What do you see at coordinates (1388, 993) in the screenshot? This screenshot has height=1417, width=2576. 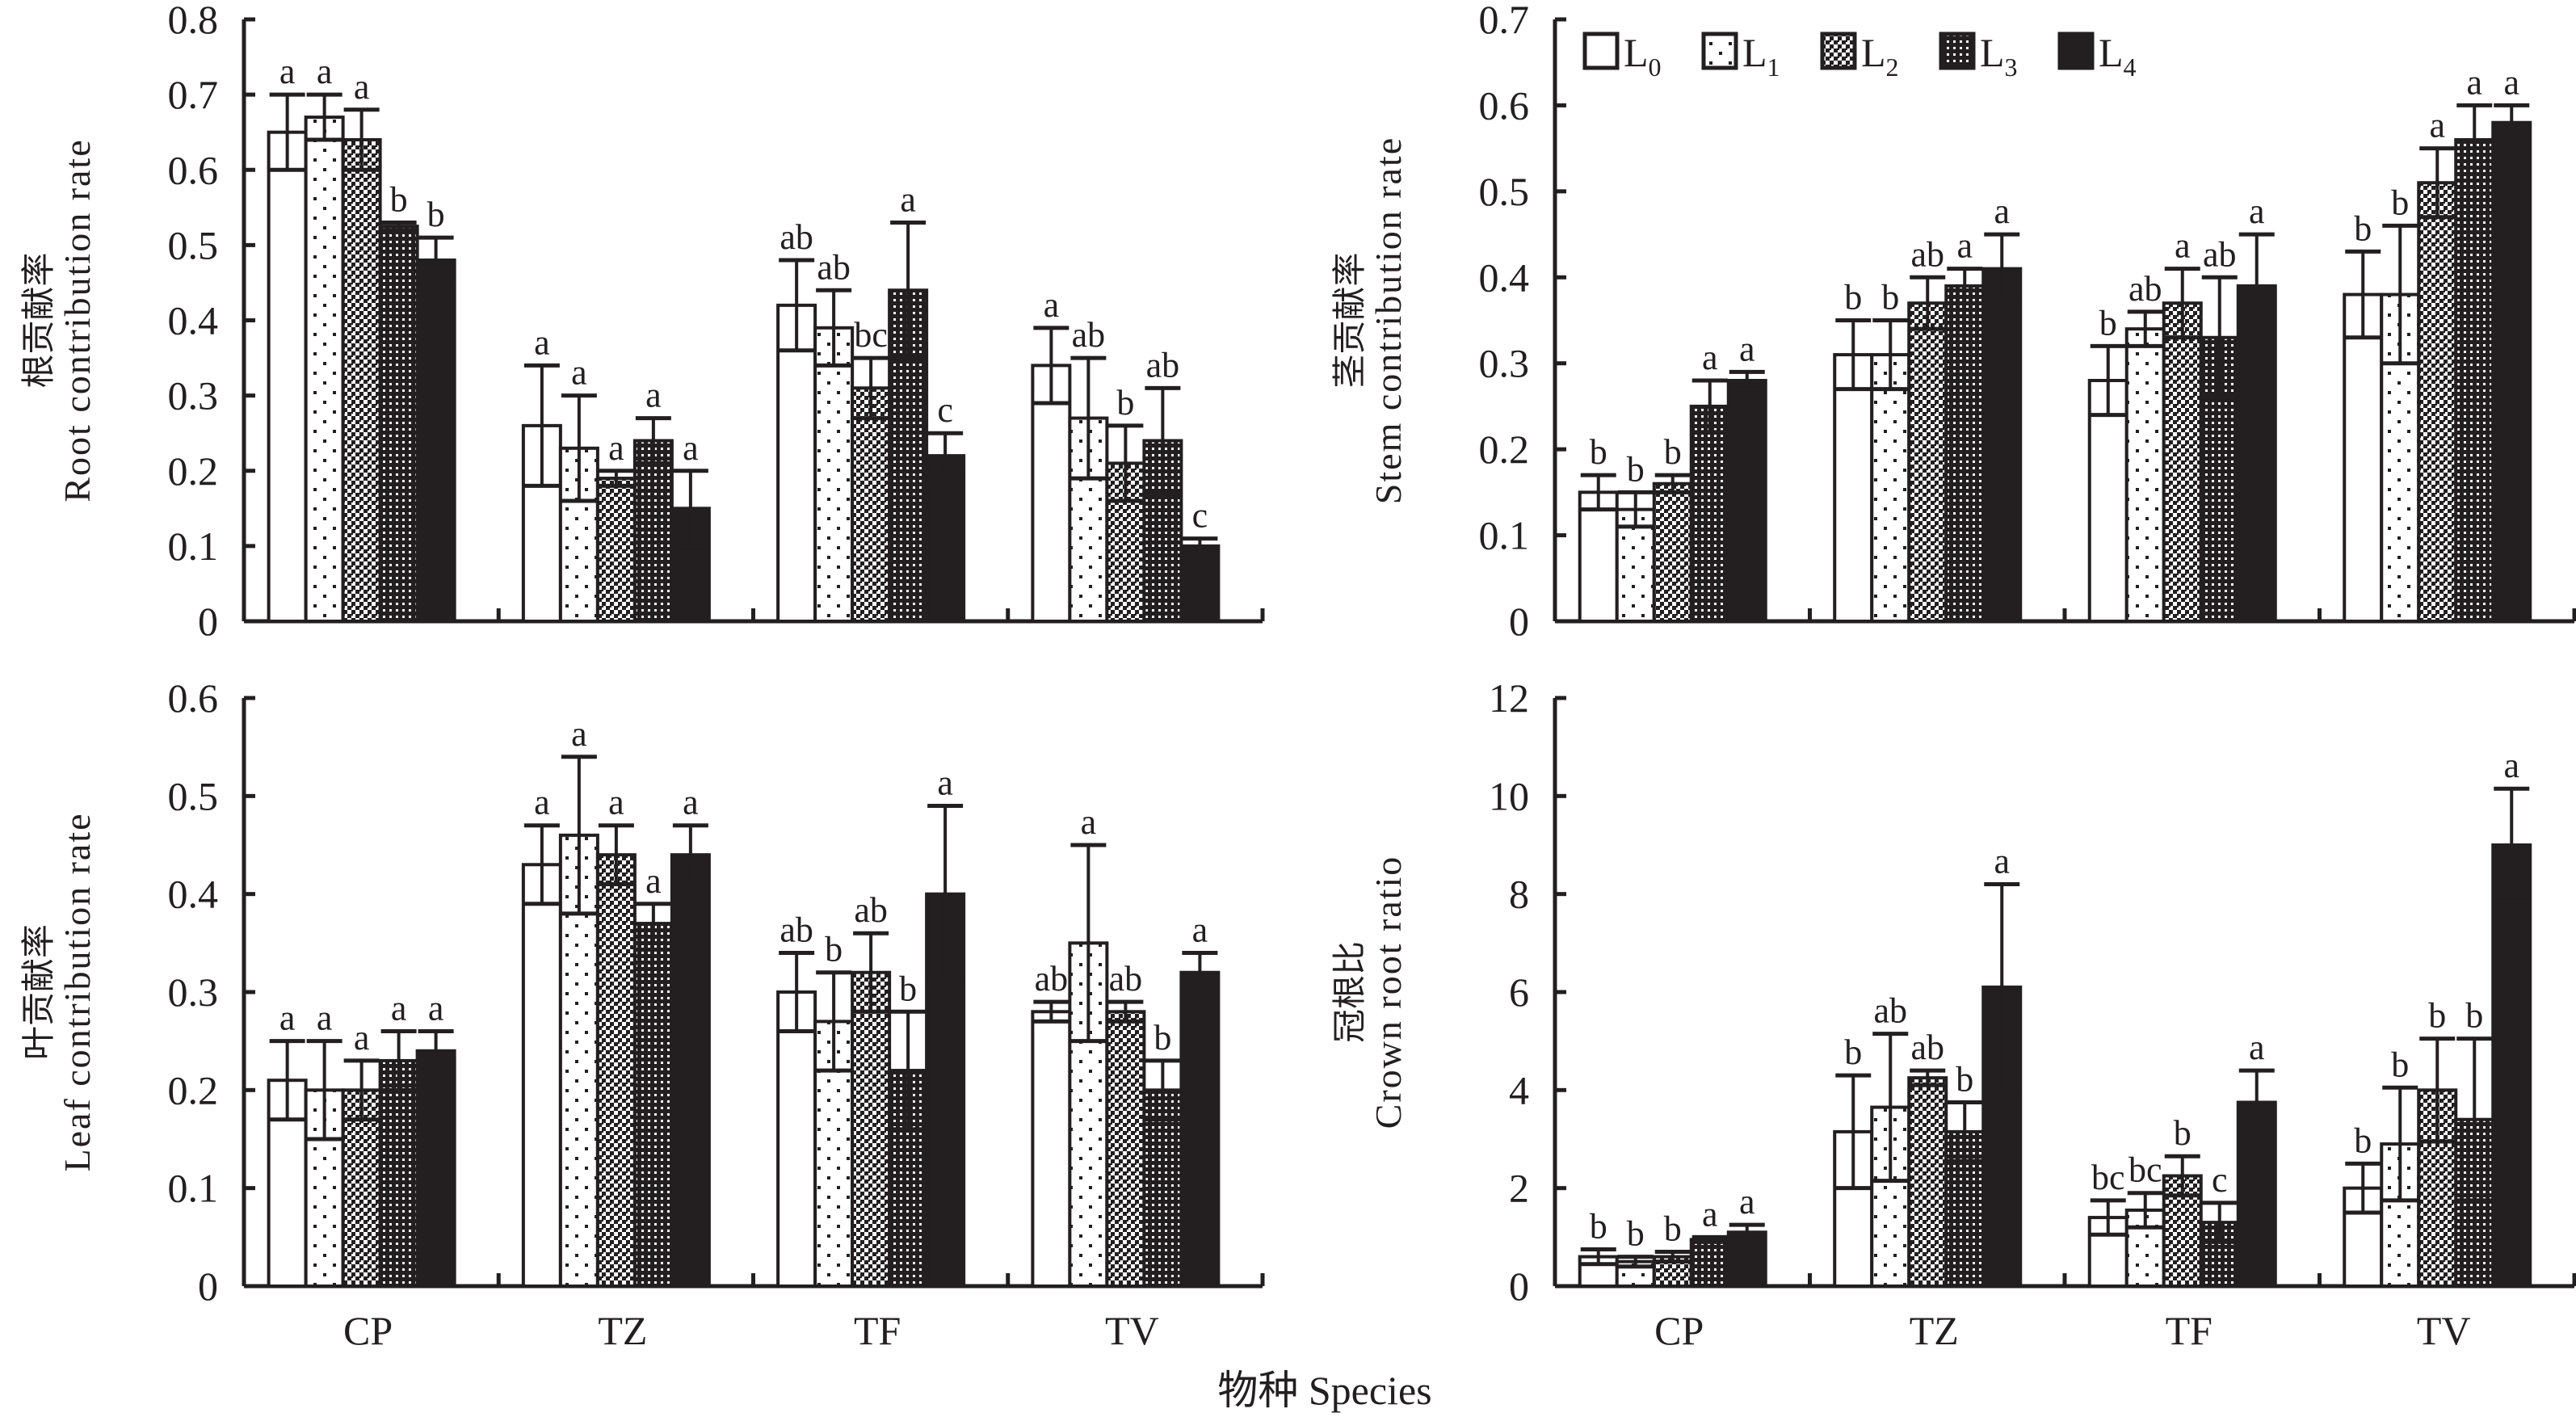 I see `y-axis-title-en: Crown root ratio` at bounding box center [1388, 993].